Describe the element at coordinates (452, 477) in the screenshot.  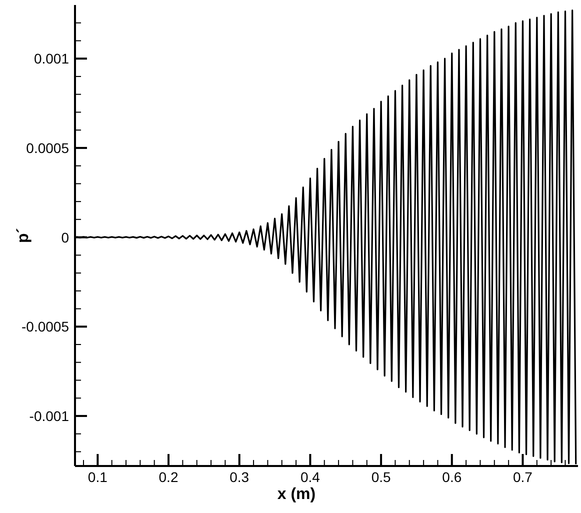
I see `x-tick-label: 0.6` at that location.